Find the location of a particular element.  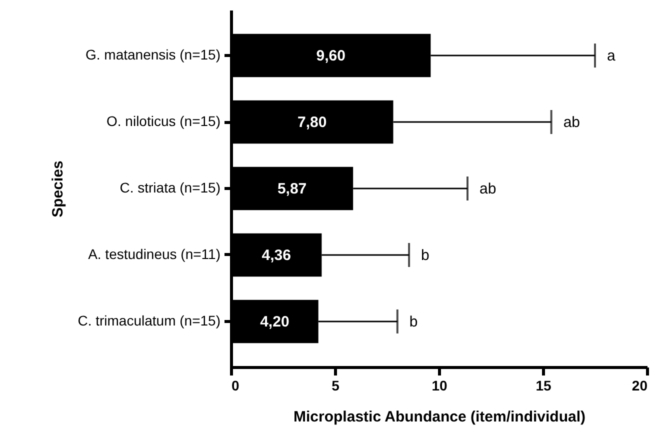

y-tick-label: C. striata (n=15) is located at coordinates (170, 188).